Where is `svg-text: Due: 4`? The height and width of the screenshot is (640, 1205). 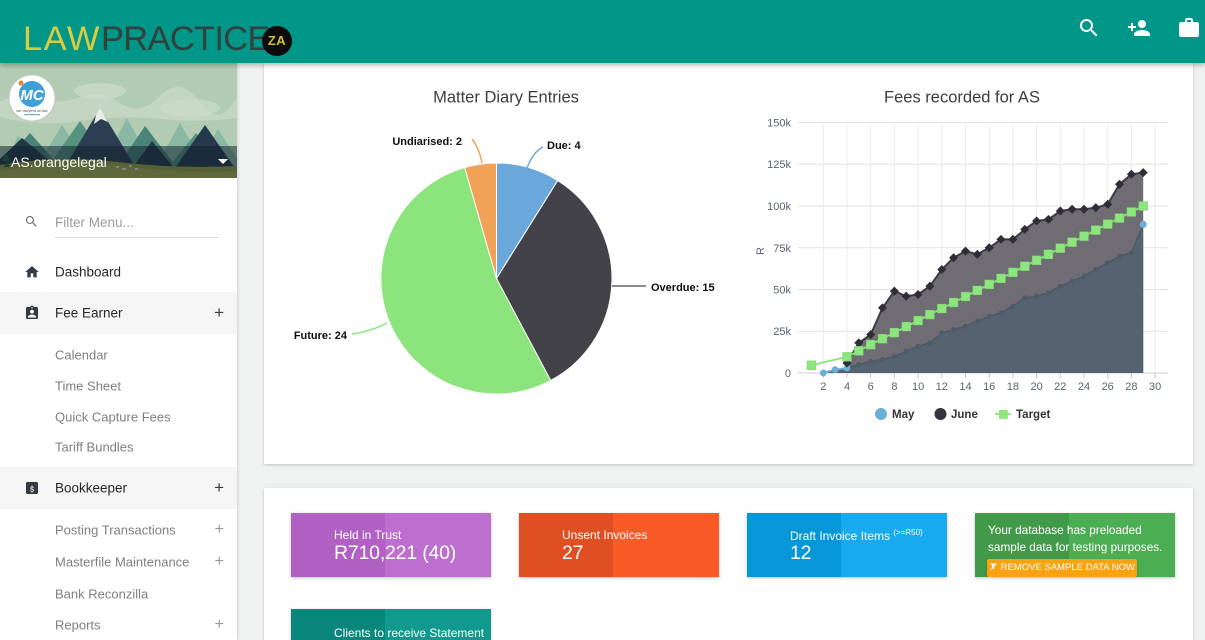 svg-text: Due: 4 is located at coordinates (564, 146).